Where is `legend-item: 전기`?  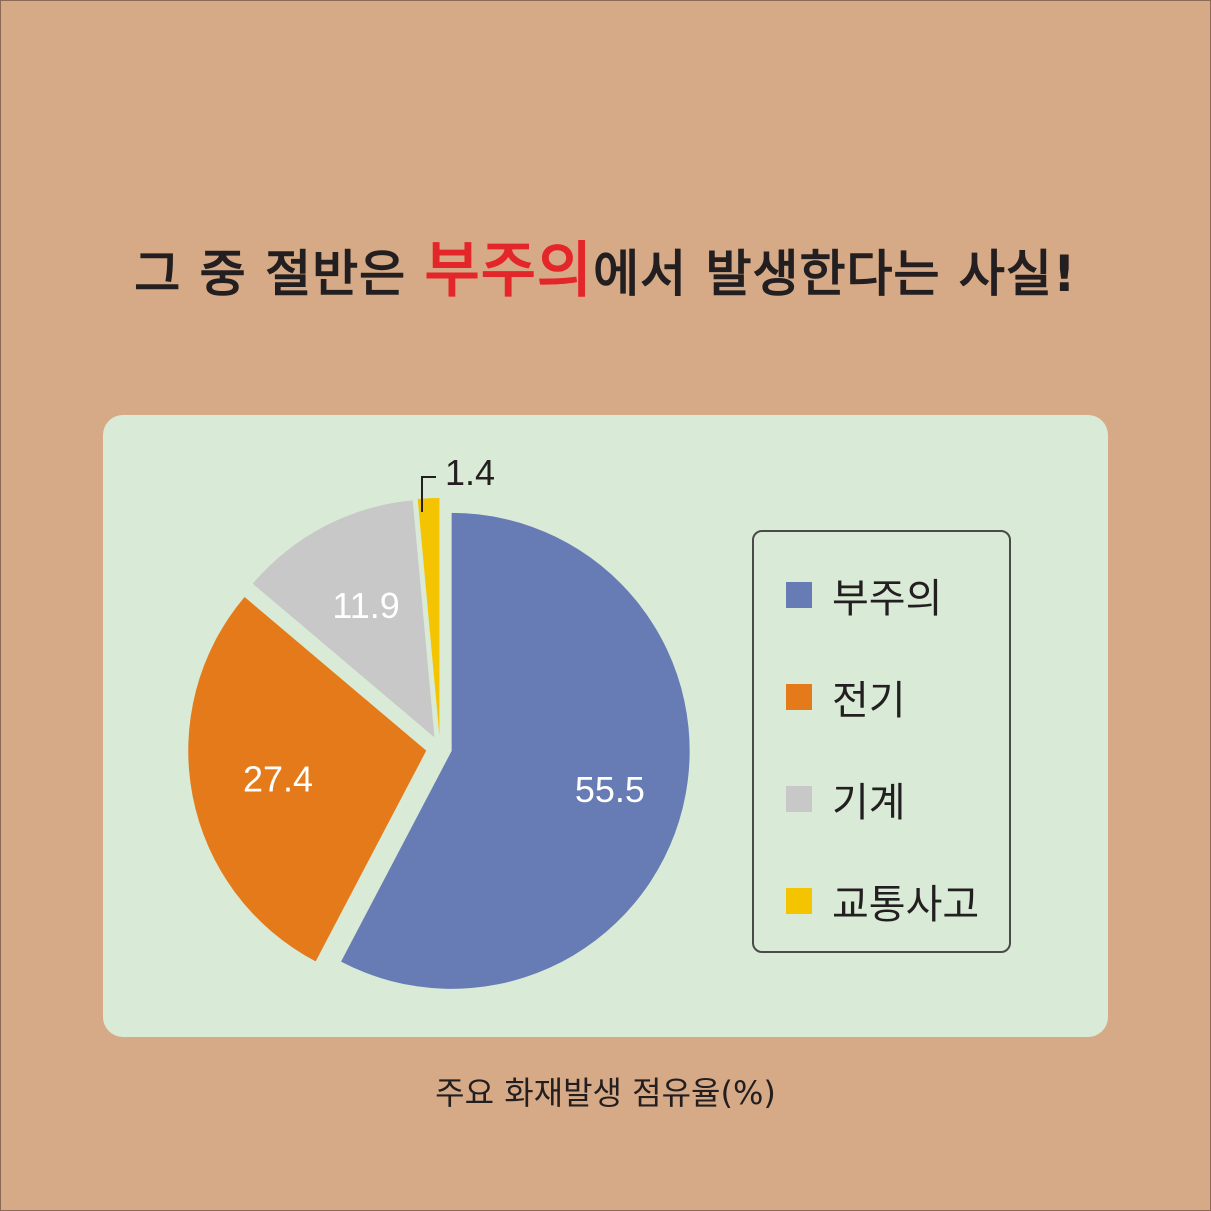 legend-item: 전기 is located at coordinates (846, 697).